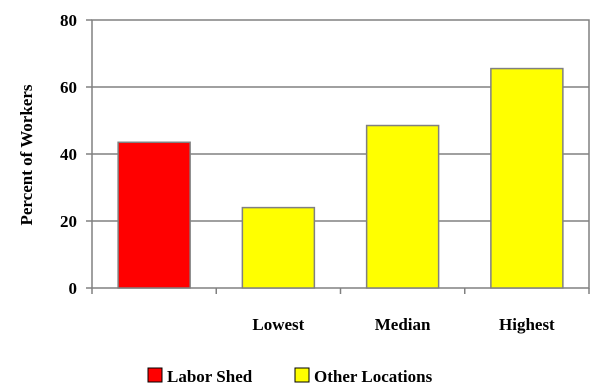 The image size is (597, 389). I want to click on y-tick-label: 80, so click(68, 20).